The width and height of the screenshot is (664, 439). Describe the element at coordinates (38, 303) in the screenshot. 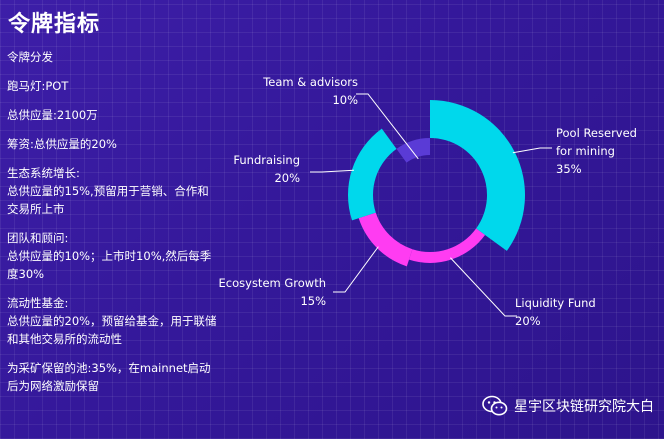

I see `info-line: 流动性基金:` at that location.